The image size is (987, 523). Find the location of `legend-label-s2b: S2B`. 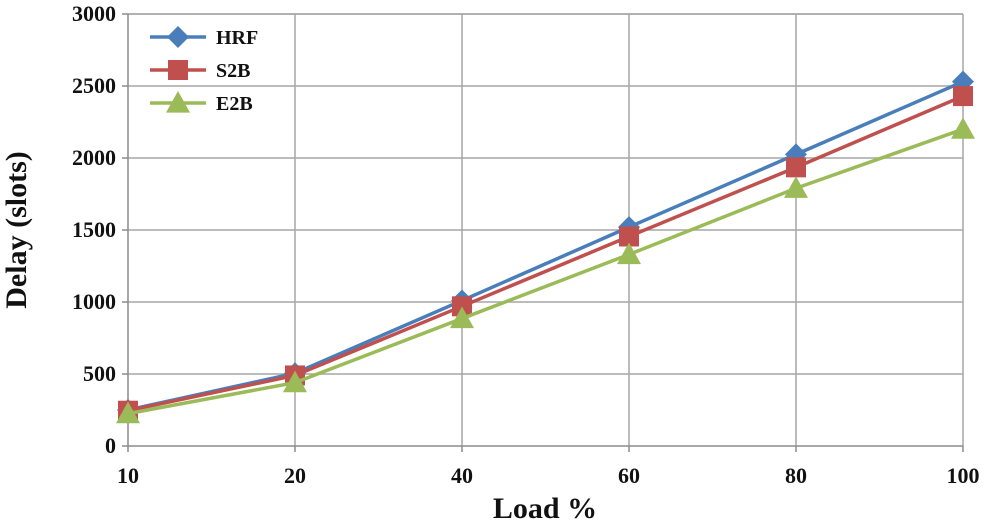

legend-label-s2b: S2B is located at coordinates (233, 71).